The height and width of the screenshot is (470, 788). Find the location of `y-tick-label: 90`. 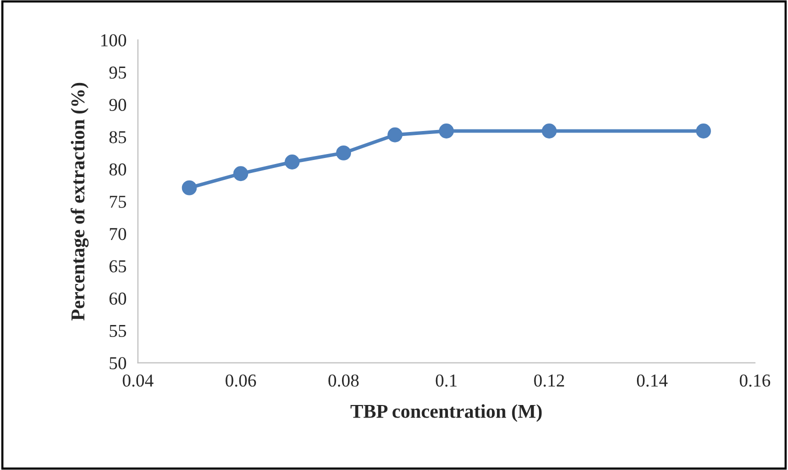

y-tick-label: 90 is located at coordinates (117, 104).